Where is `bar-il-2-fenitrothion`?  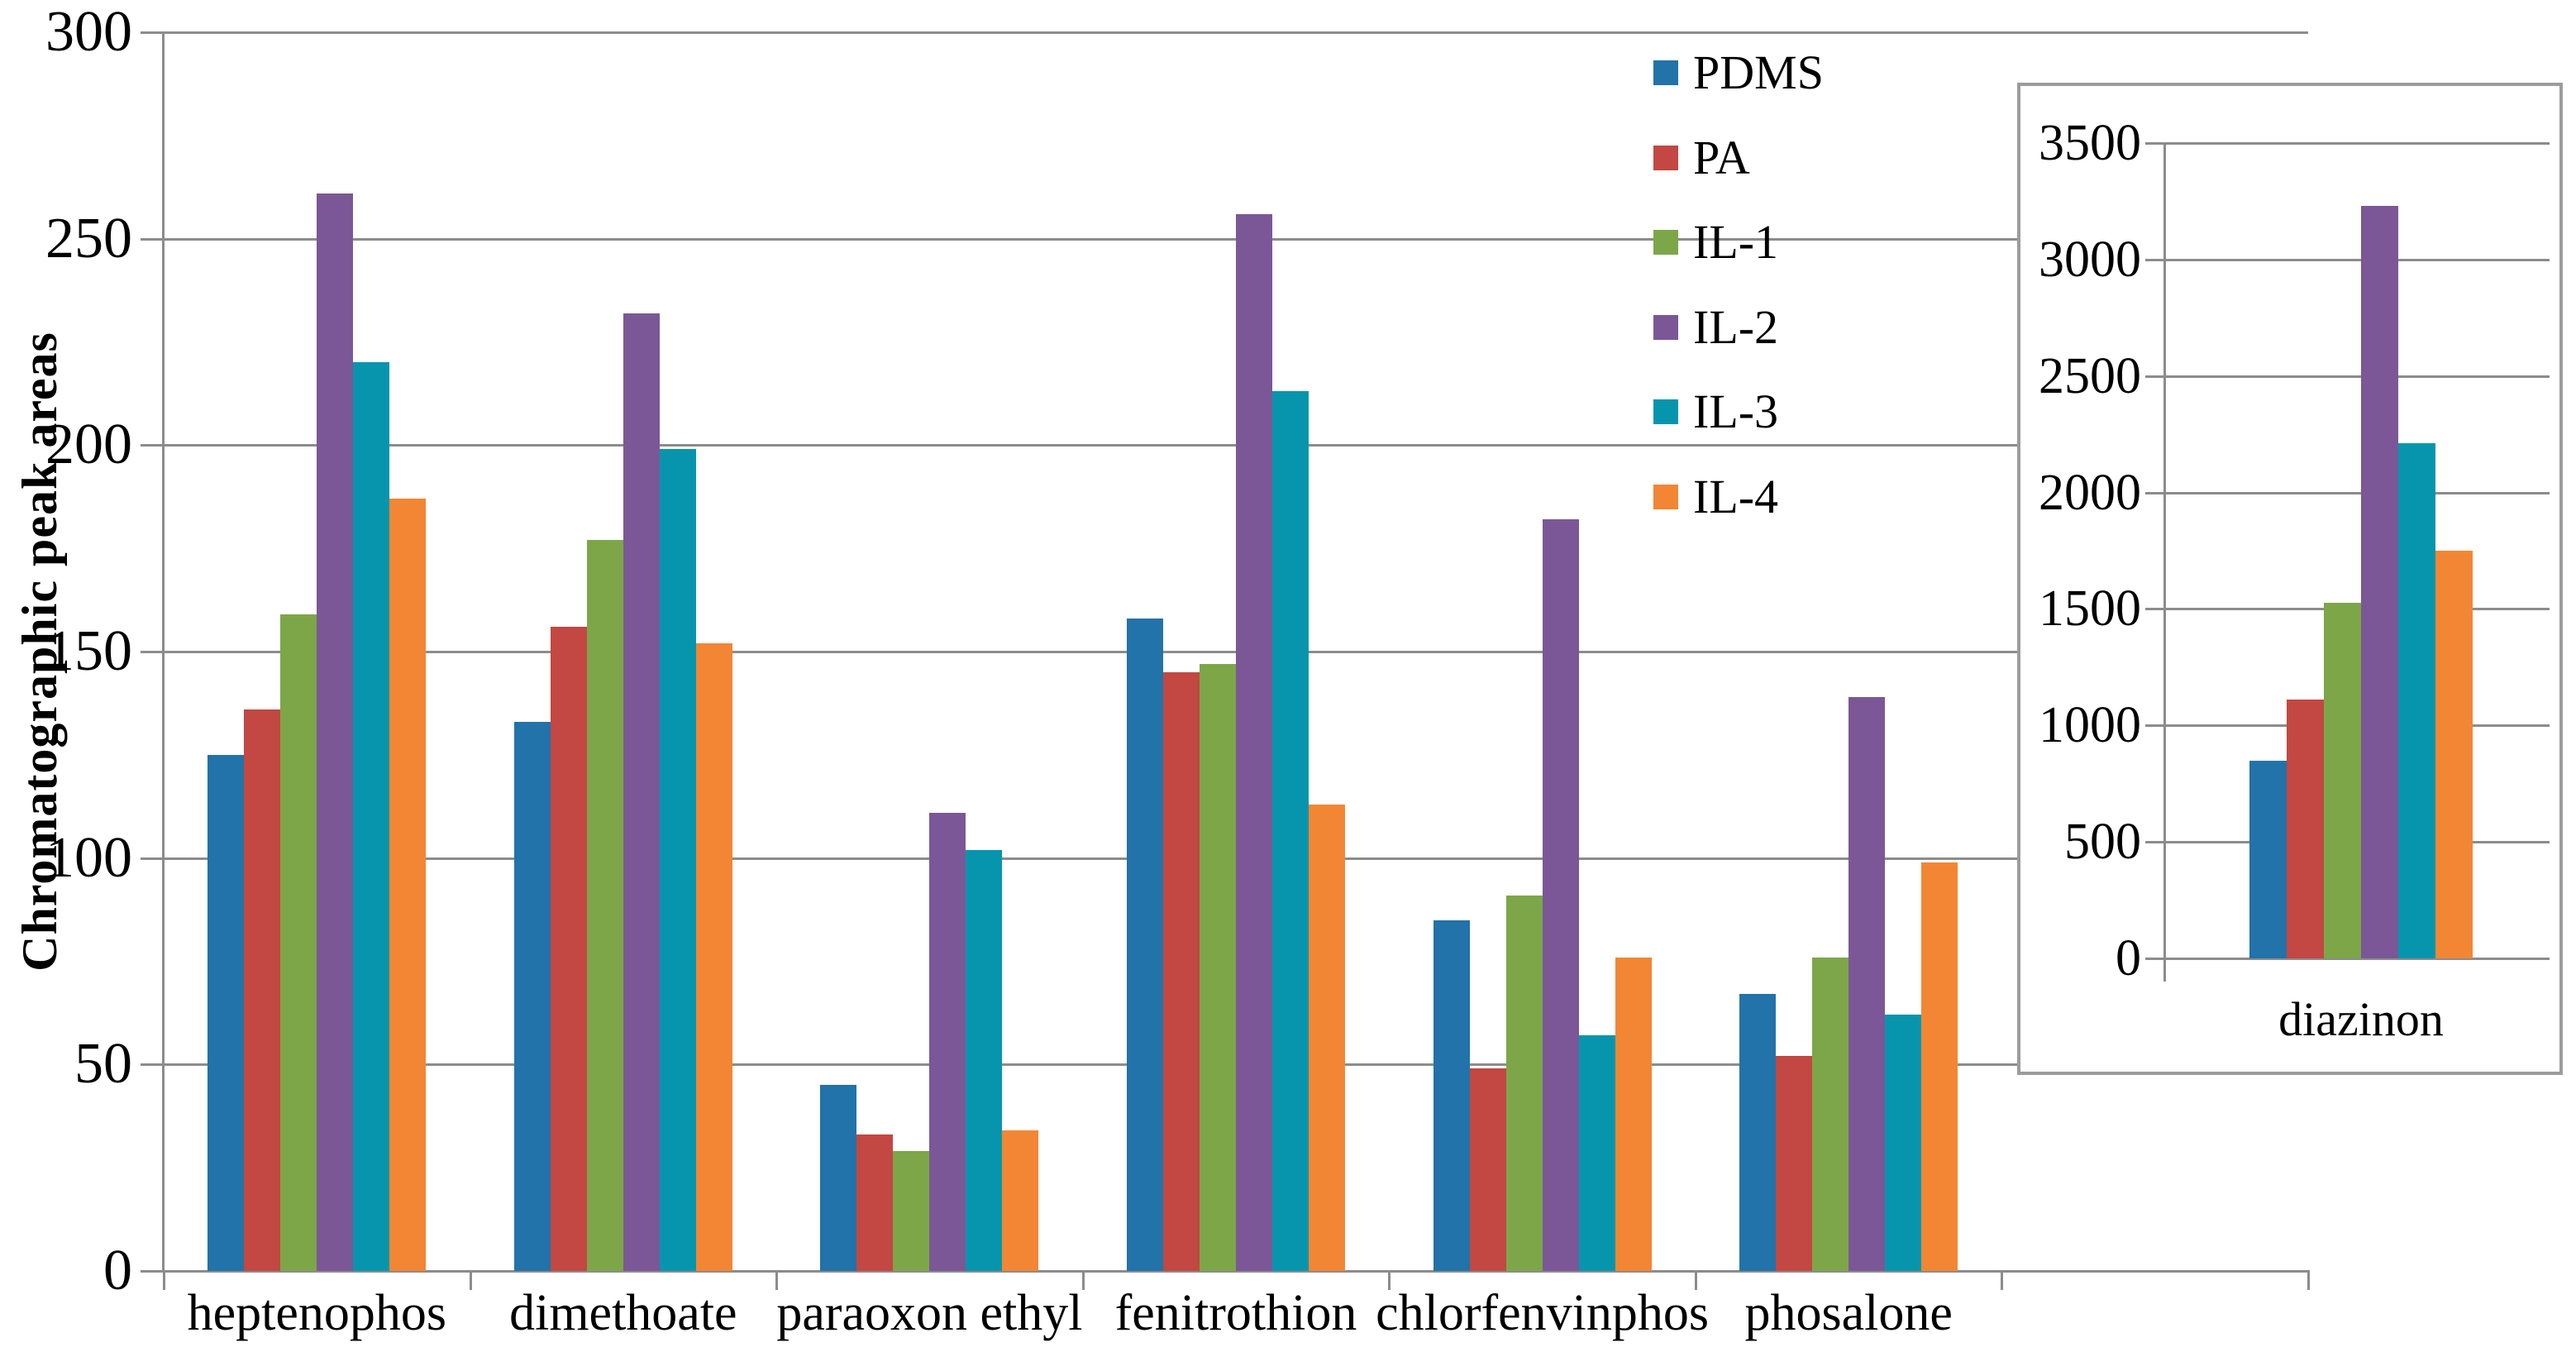
bar-il-2-fenitrothion is located at coordinates (1254, 742).